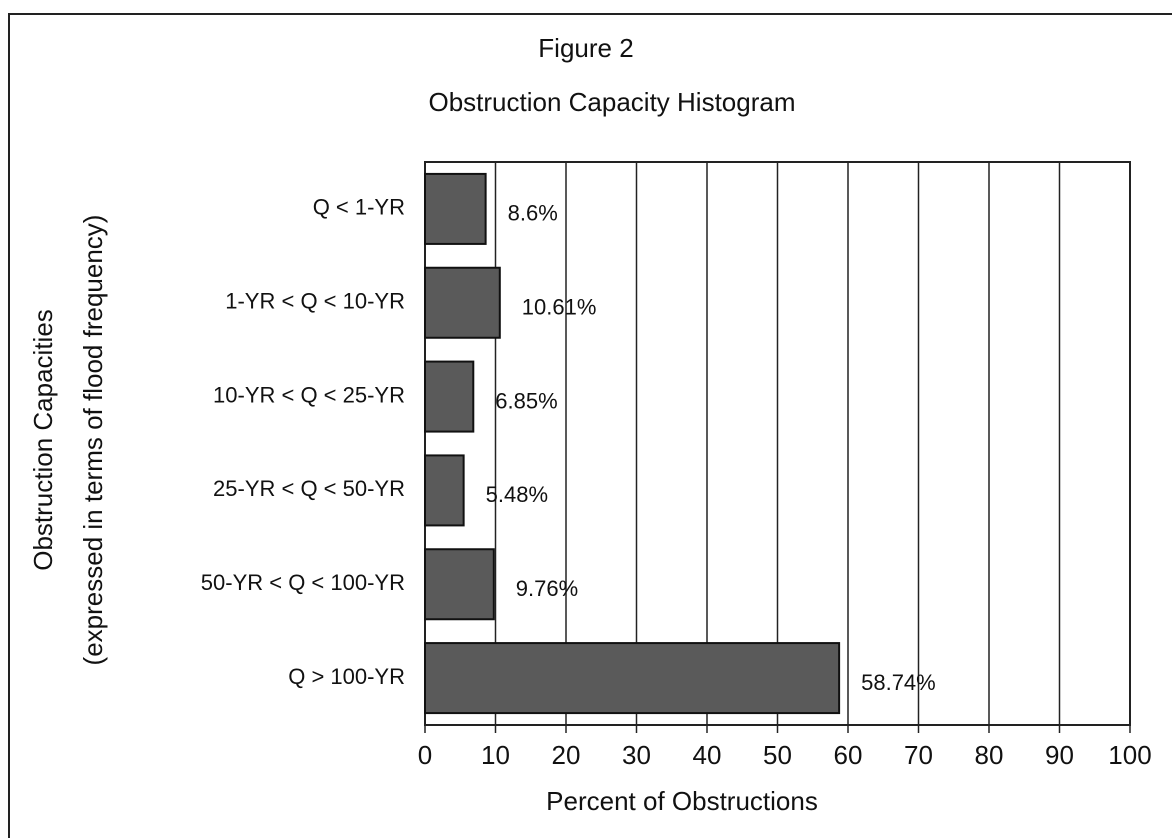  Describe the element at coordinates (533, 213) in the screenshot. I see `value-label: 8.6%` at that location.